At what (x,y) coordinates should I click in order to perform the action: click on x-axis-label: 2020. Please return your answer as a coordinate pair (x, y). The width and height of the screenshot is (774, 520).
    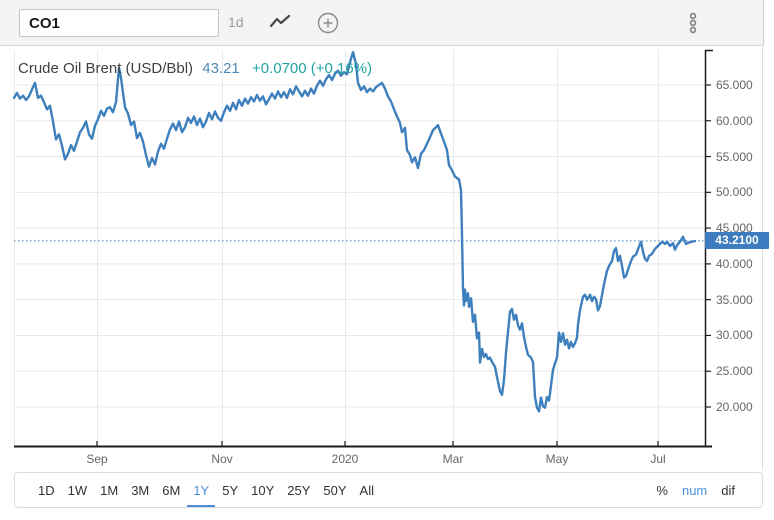
    Looking at the image, I should click on (345, 459).